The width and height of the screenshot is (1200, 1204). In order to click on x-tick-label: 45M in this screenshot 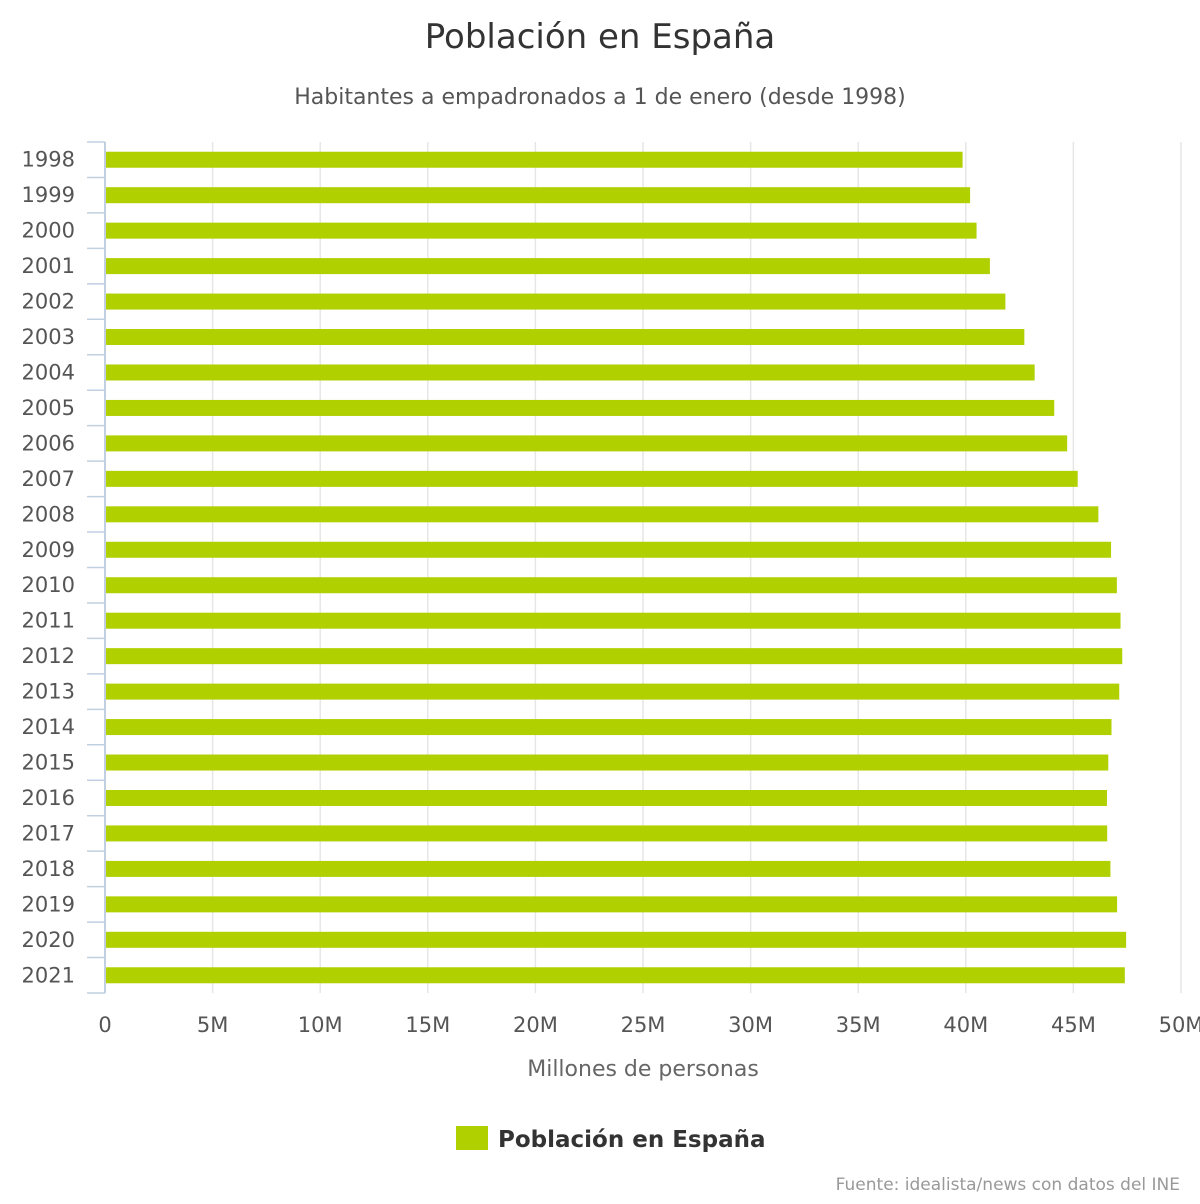, I will do `click(1073, 1025)`.